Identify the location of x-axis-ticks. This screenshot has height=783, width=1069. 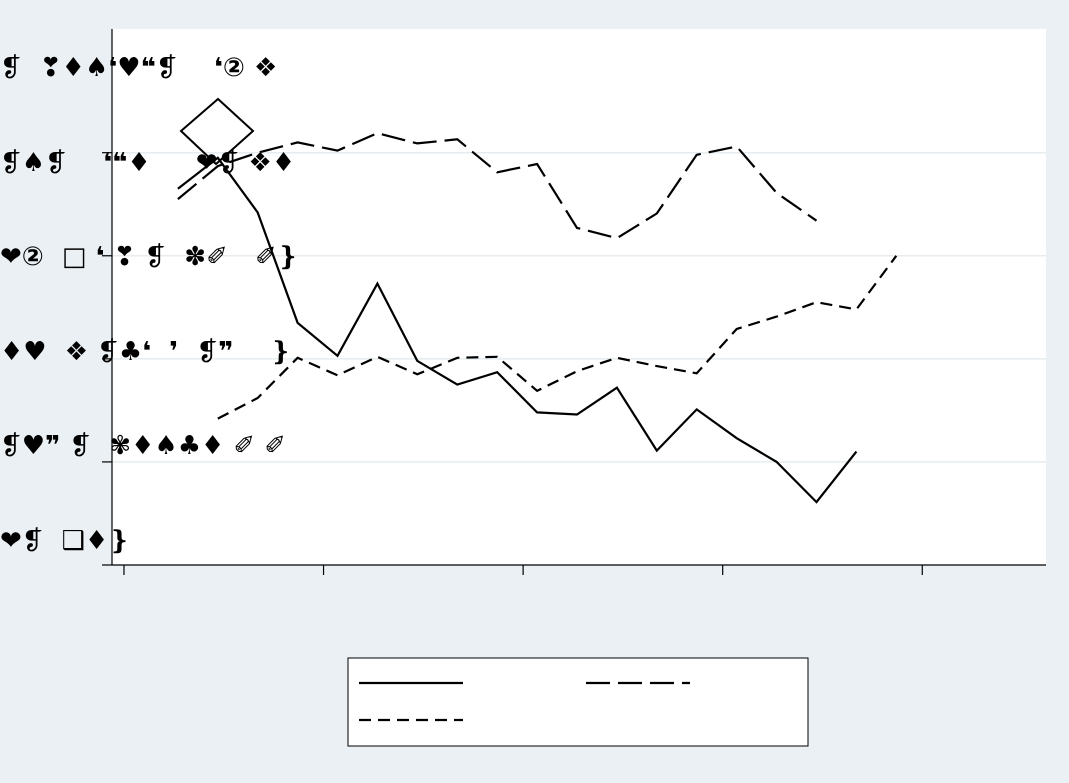
(523, 570).